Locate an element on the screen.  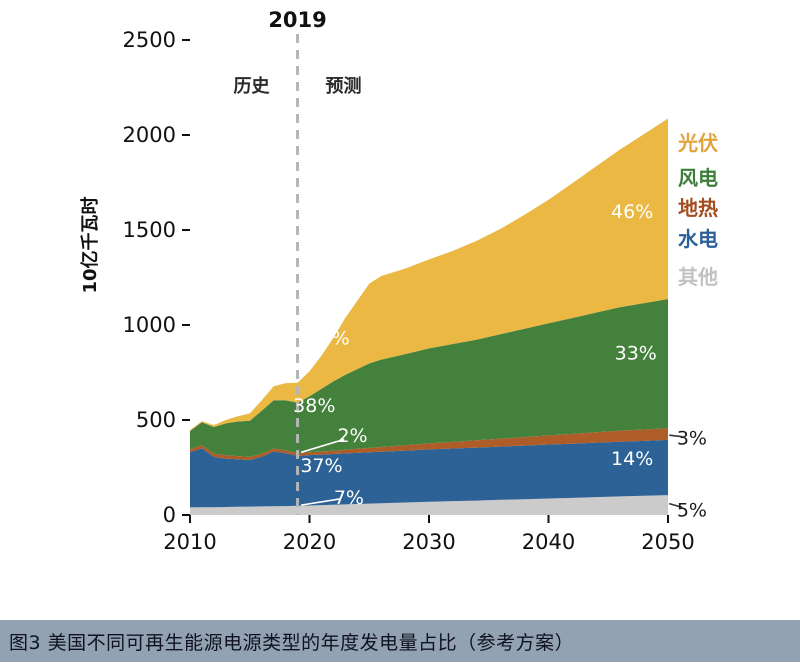
leader-line-other-2050 is located at coordinates (675, 505).